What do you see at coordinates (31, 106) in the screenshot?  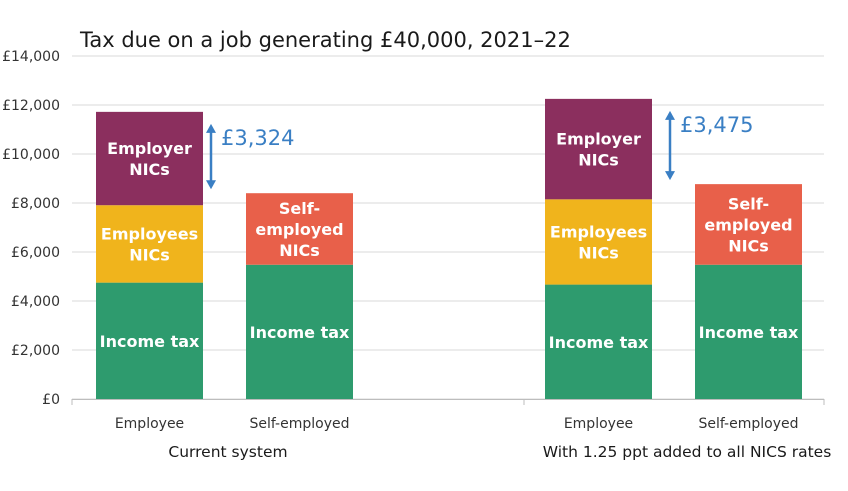 I see `y-tick-label: £12,000` at bounding box center [31, 106].